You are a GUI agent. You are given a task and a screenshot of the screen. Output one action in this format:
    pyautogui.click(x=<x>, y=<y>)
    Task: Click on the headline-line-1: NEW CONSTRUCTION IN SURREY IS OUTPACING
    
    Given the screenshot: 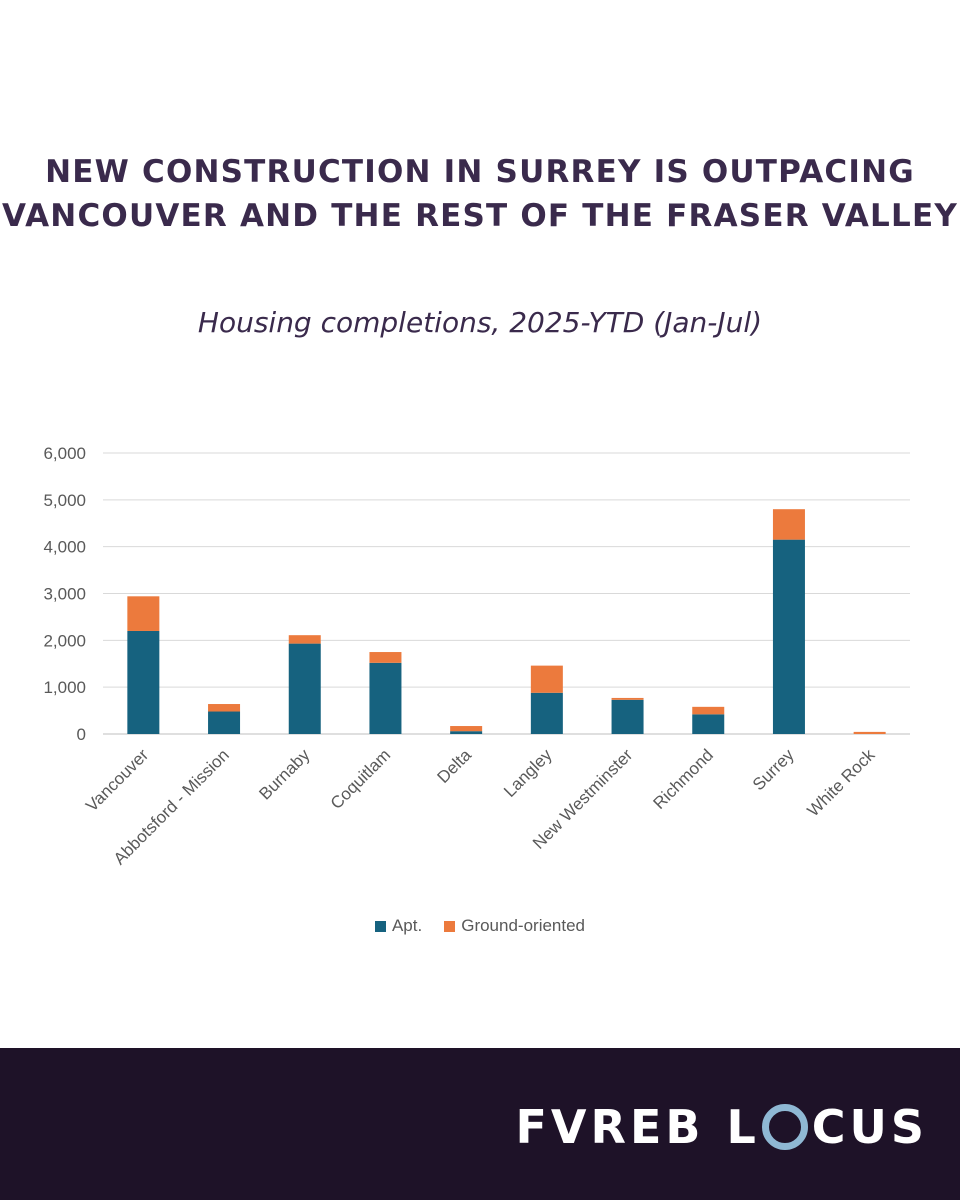 What is the action you would take?
    pyautogui.click(x=480, y=172)
    